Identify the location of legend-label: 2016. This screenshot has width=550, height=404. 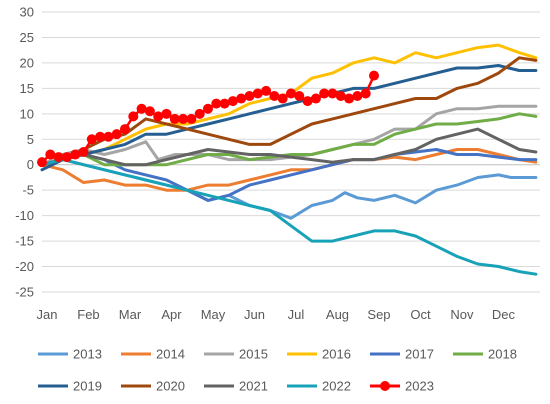
(336, 354).